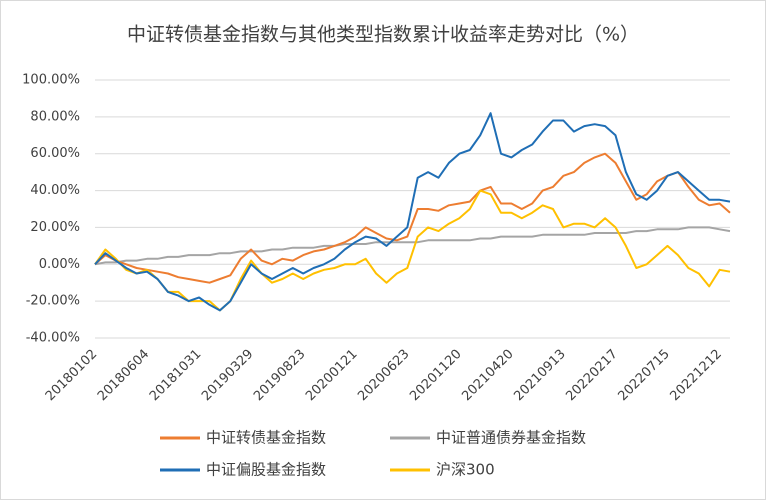  Describe the element at coordinates (383, 35) in the screenshot. I see `chart-title: 中证转债基金指数与其他类型指数累计收益率走势对比（%）` at that location.